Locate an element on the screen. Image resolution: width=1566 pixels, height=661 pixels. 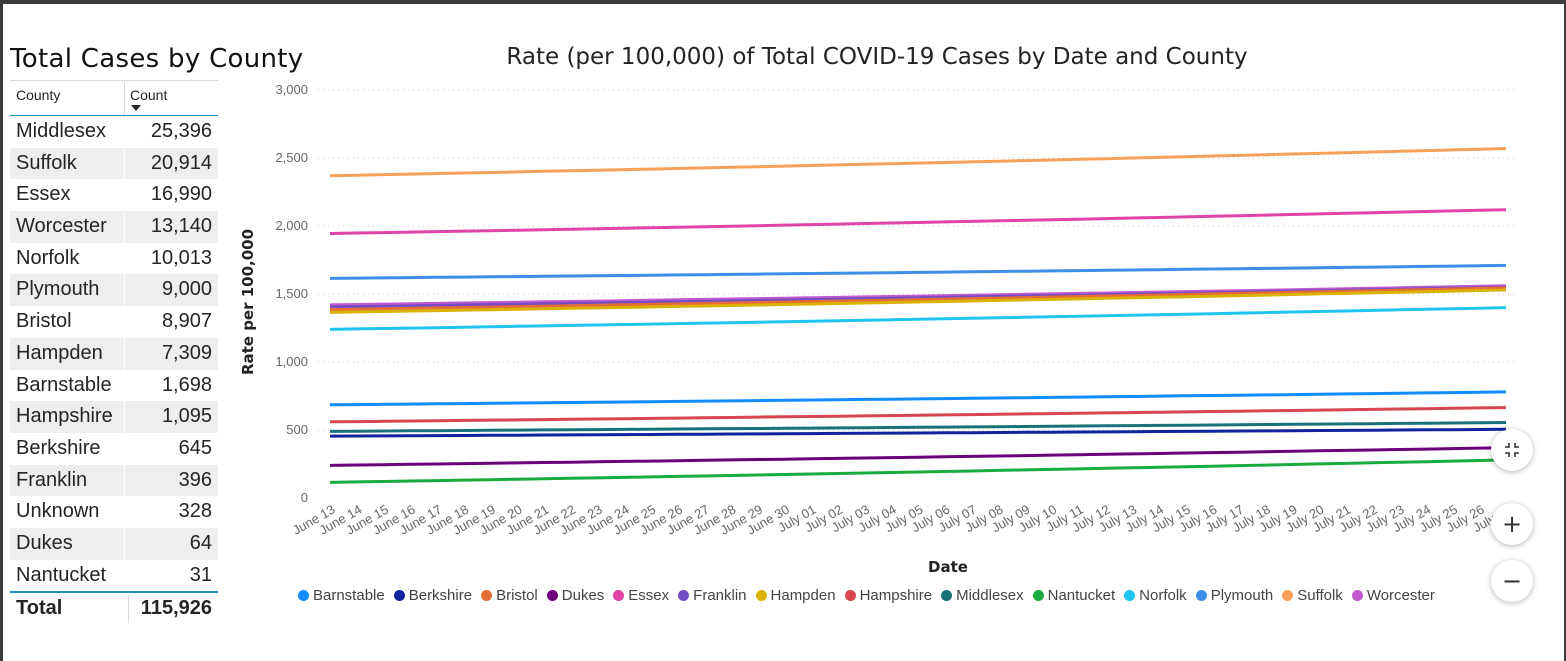
window-left-border is located at coordinates (1, 330).